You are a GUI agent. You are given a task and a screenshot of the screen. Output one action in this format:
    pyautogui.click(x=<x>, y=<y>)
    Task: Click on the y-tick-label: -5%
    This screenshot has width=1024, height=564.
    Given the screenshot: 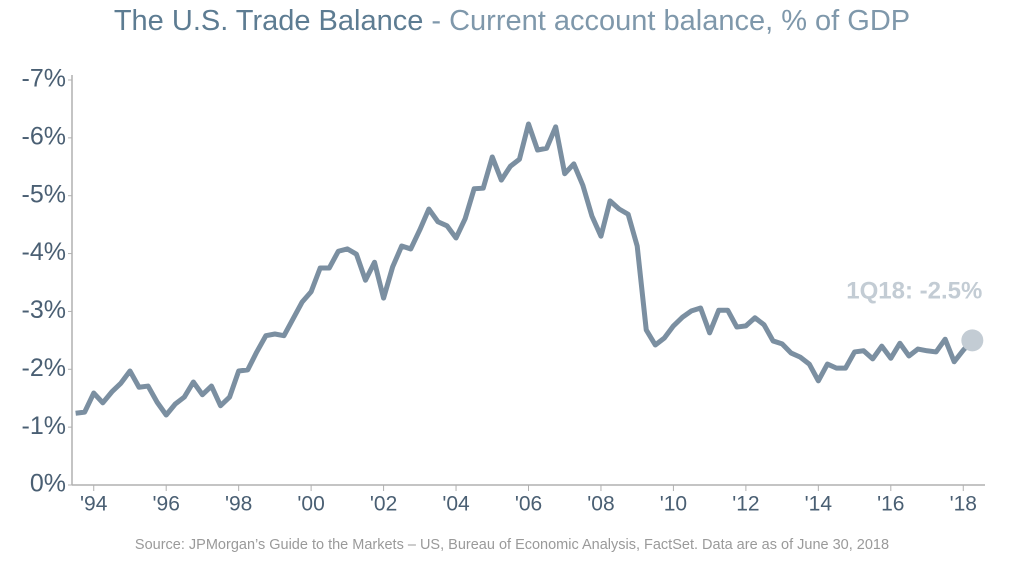 What is the action you would take?
    pyautogui.click(x=44, y=194)
    